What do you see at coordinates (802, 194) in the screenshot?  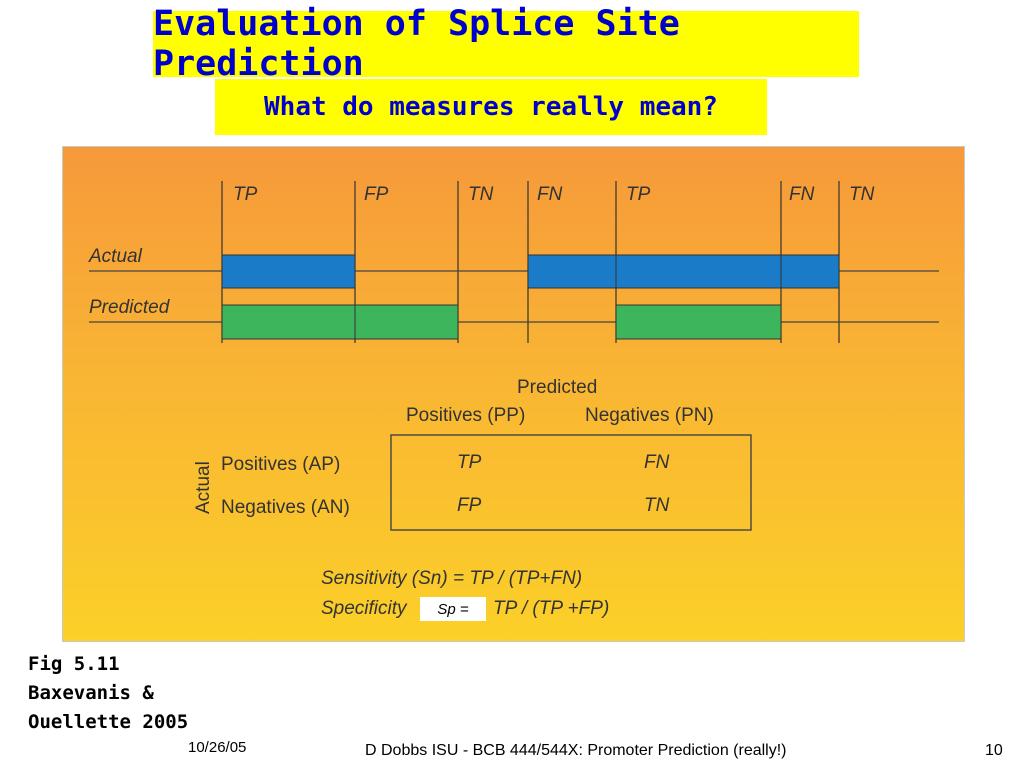 I see `segment-label-fn-2: FN` at bounding box center [802, 194].